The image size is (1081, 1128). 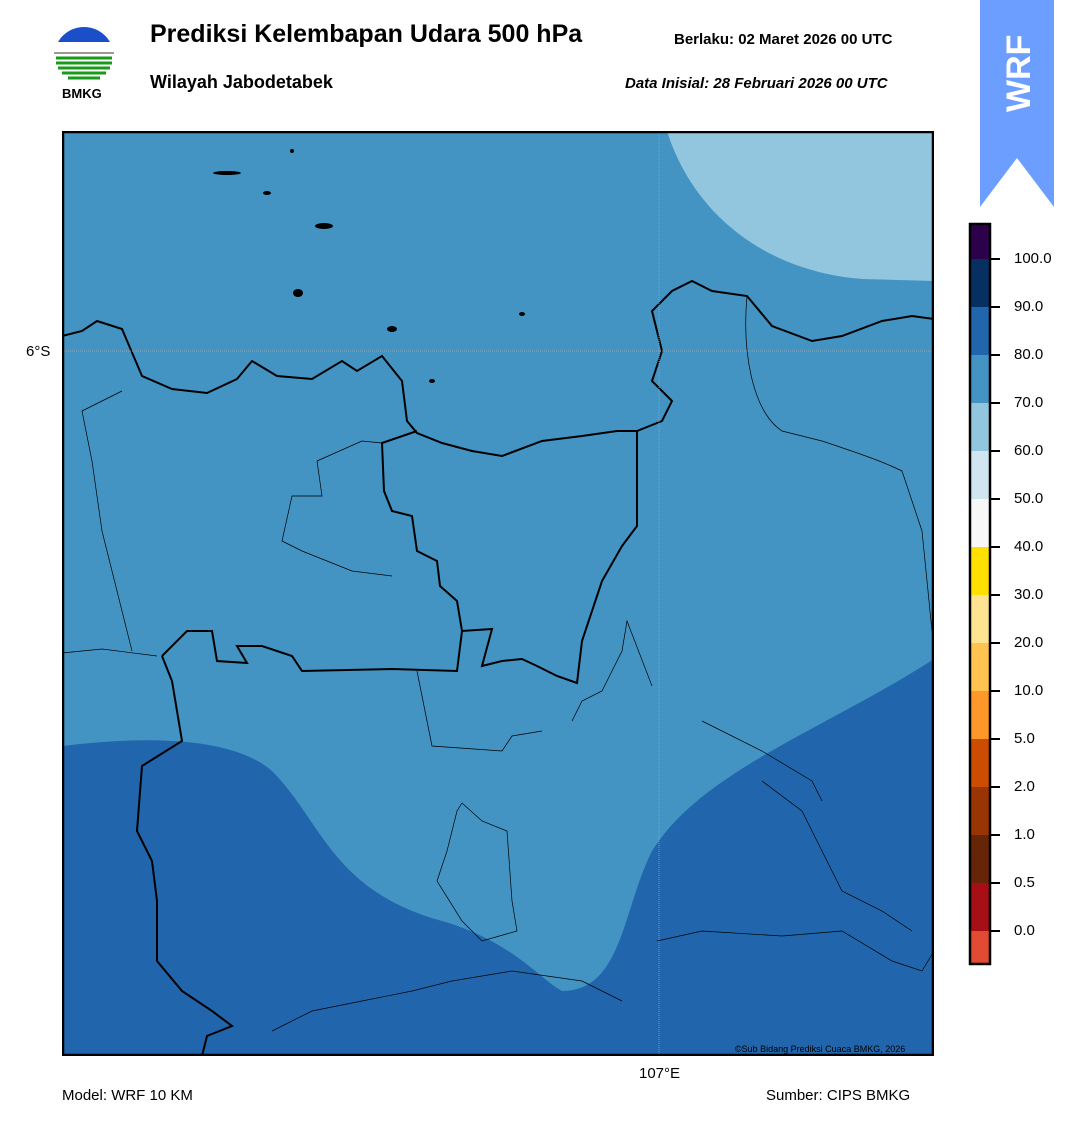 I want to click on colorbar-label: 0.0, so click(x=1024, y=930).